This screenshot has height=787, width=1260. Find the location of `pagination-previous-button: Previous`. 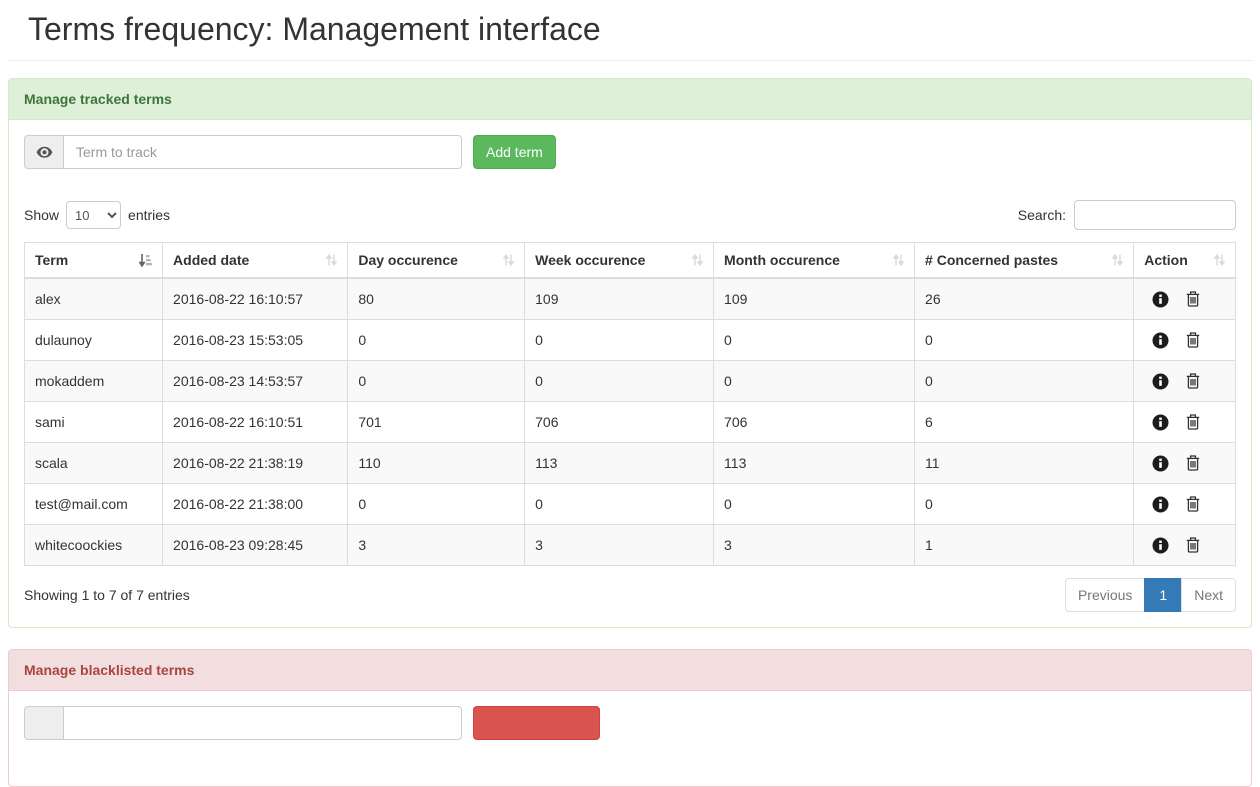

pagination-previous-button: Previous is located at coordinates (1105, 595).